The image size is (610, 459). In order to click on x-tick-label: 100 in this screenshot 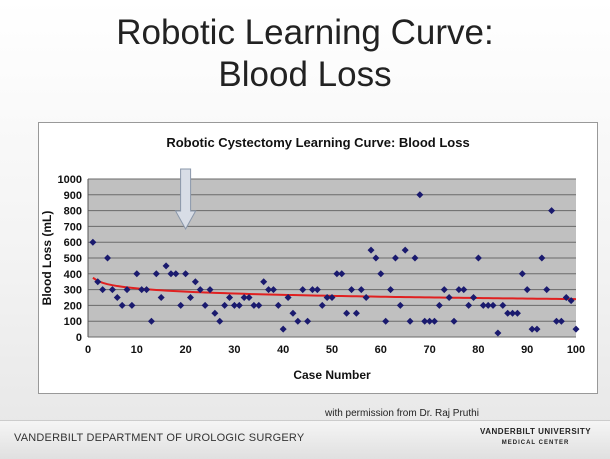, I will do `click(576, 350)`.